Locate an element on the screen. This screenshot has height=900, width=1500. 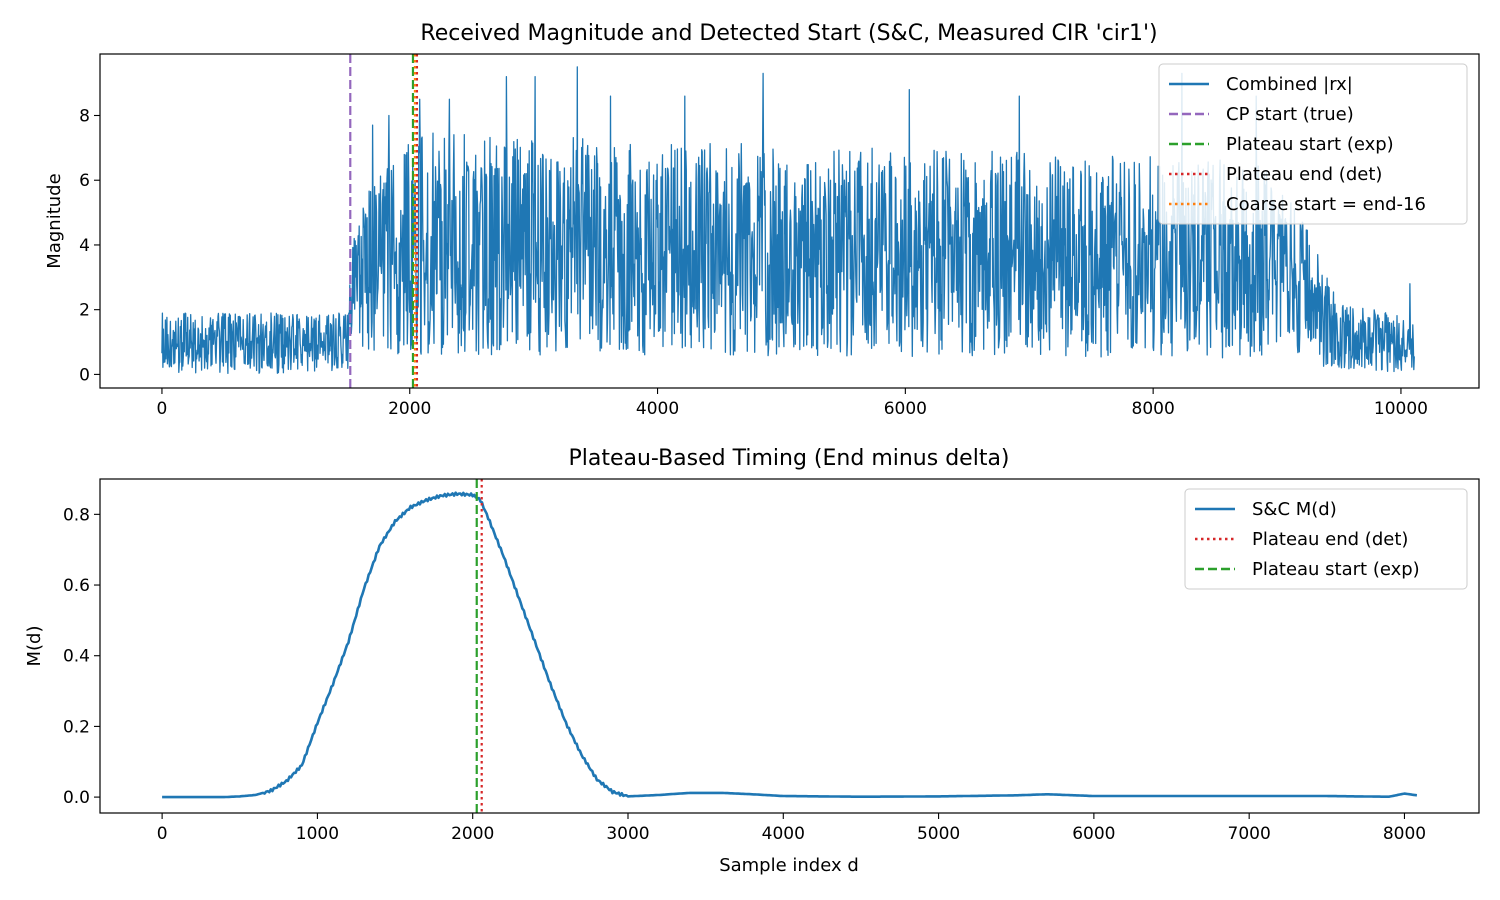
y-tick-label: 0 is located at coordinates (84, 375).